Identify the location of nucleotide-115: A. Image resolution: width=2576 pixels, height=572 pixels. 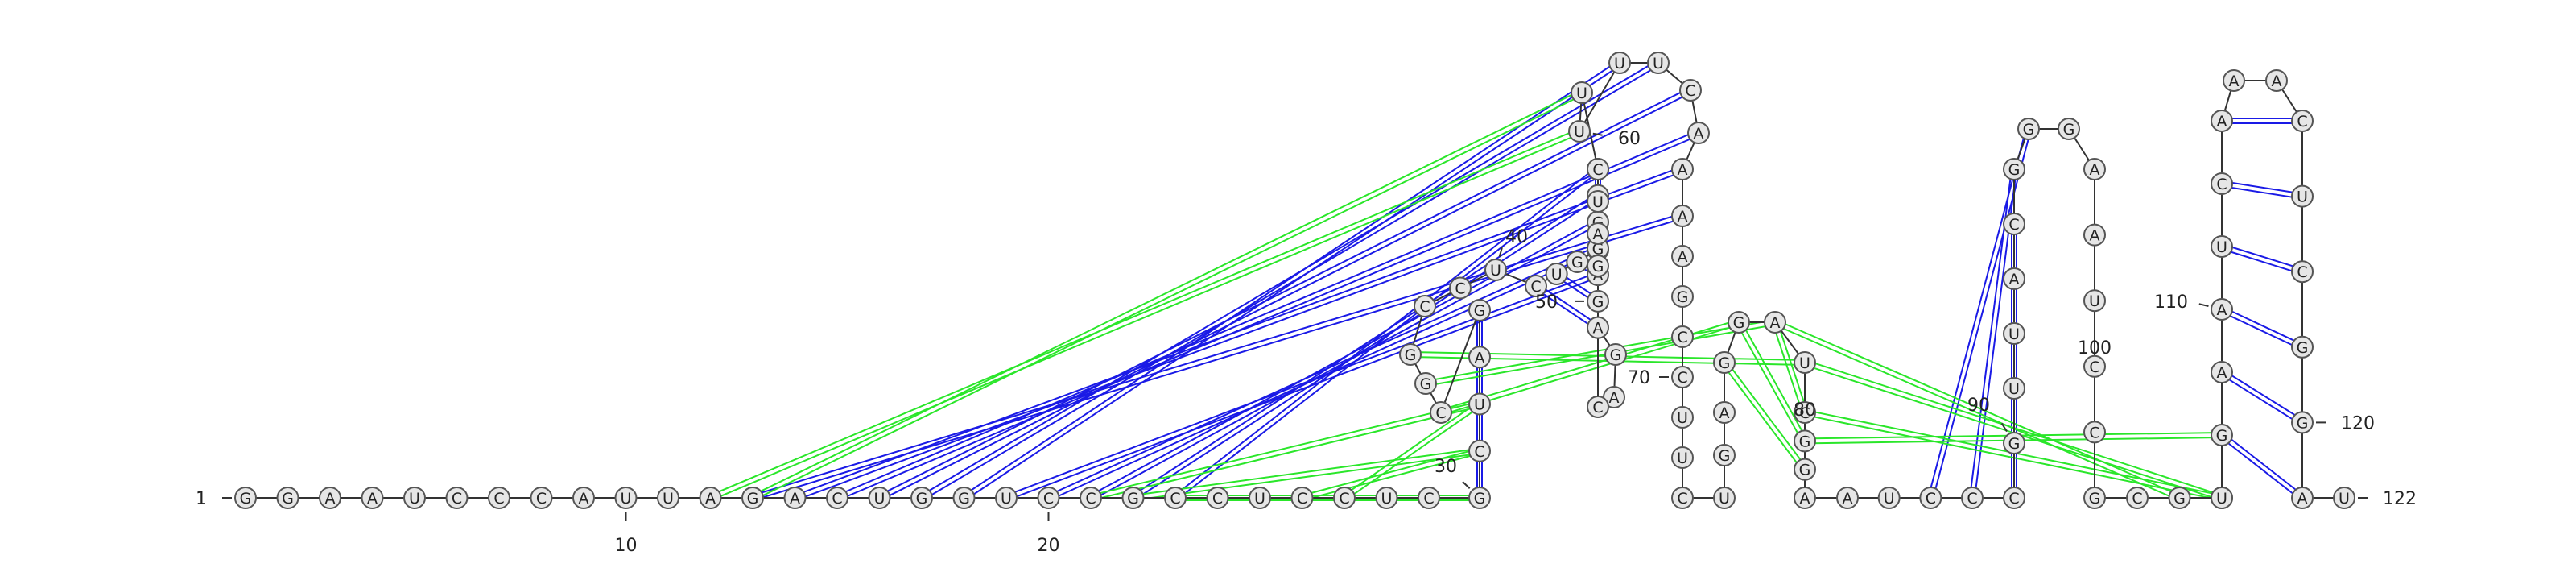
(2276, 80).